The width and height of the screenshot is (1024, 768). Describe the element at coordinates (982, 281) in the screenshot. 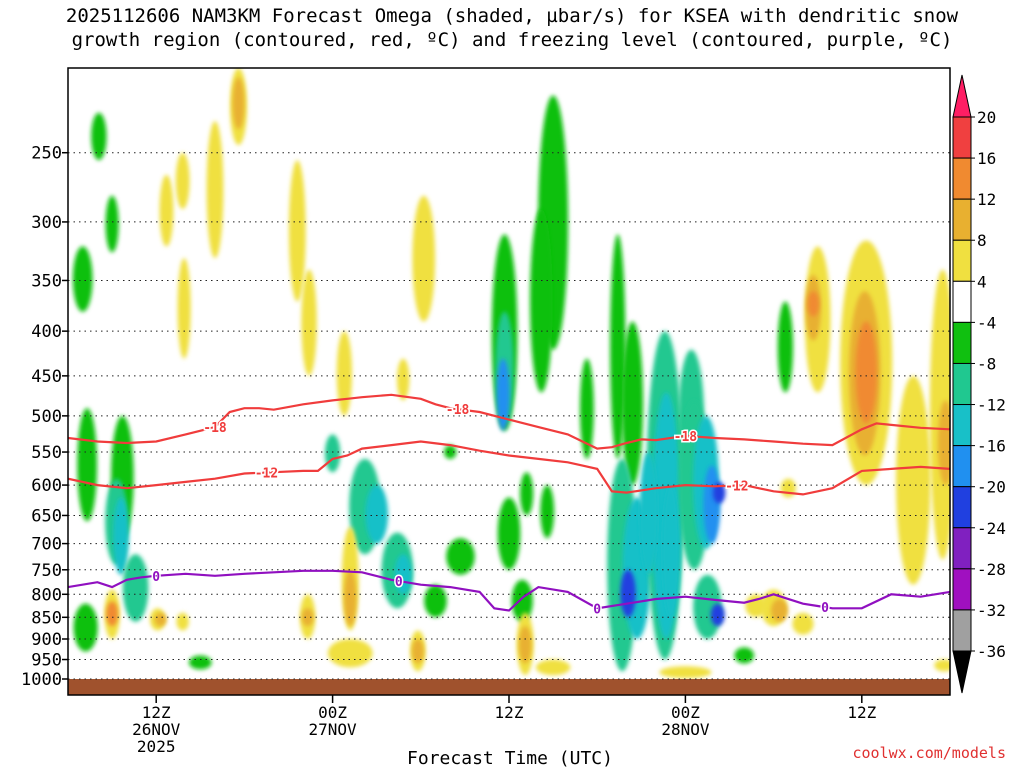

I see `colorbar-label-4: 4` at that location.